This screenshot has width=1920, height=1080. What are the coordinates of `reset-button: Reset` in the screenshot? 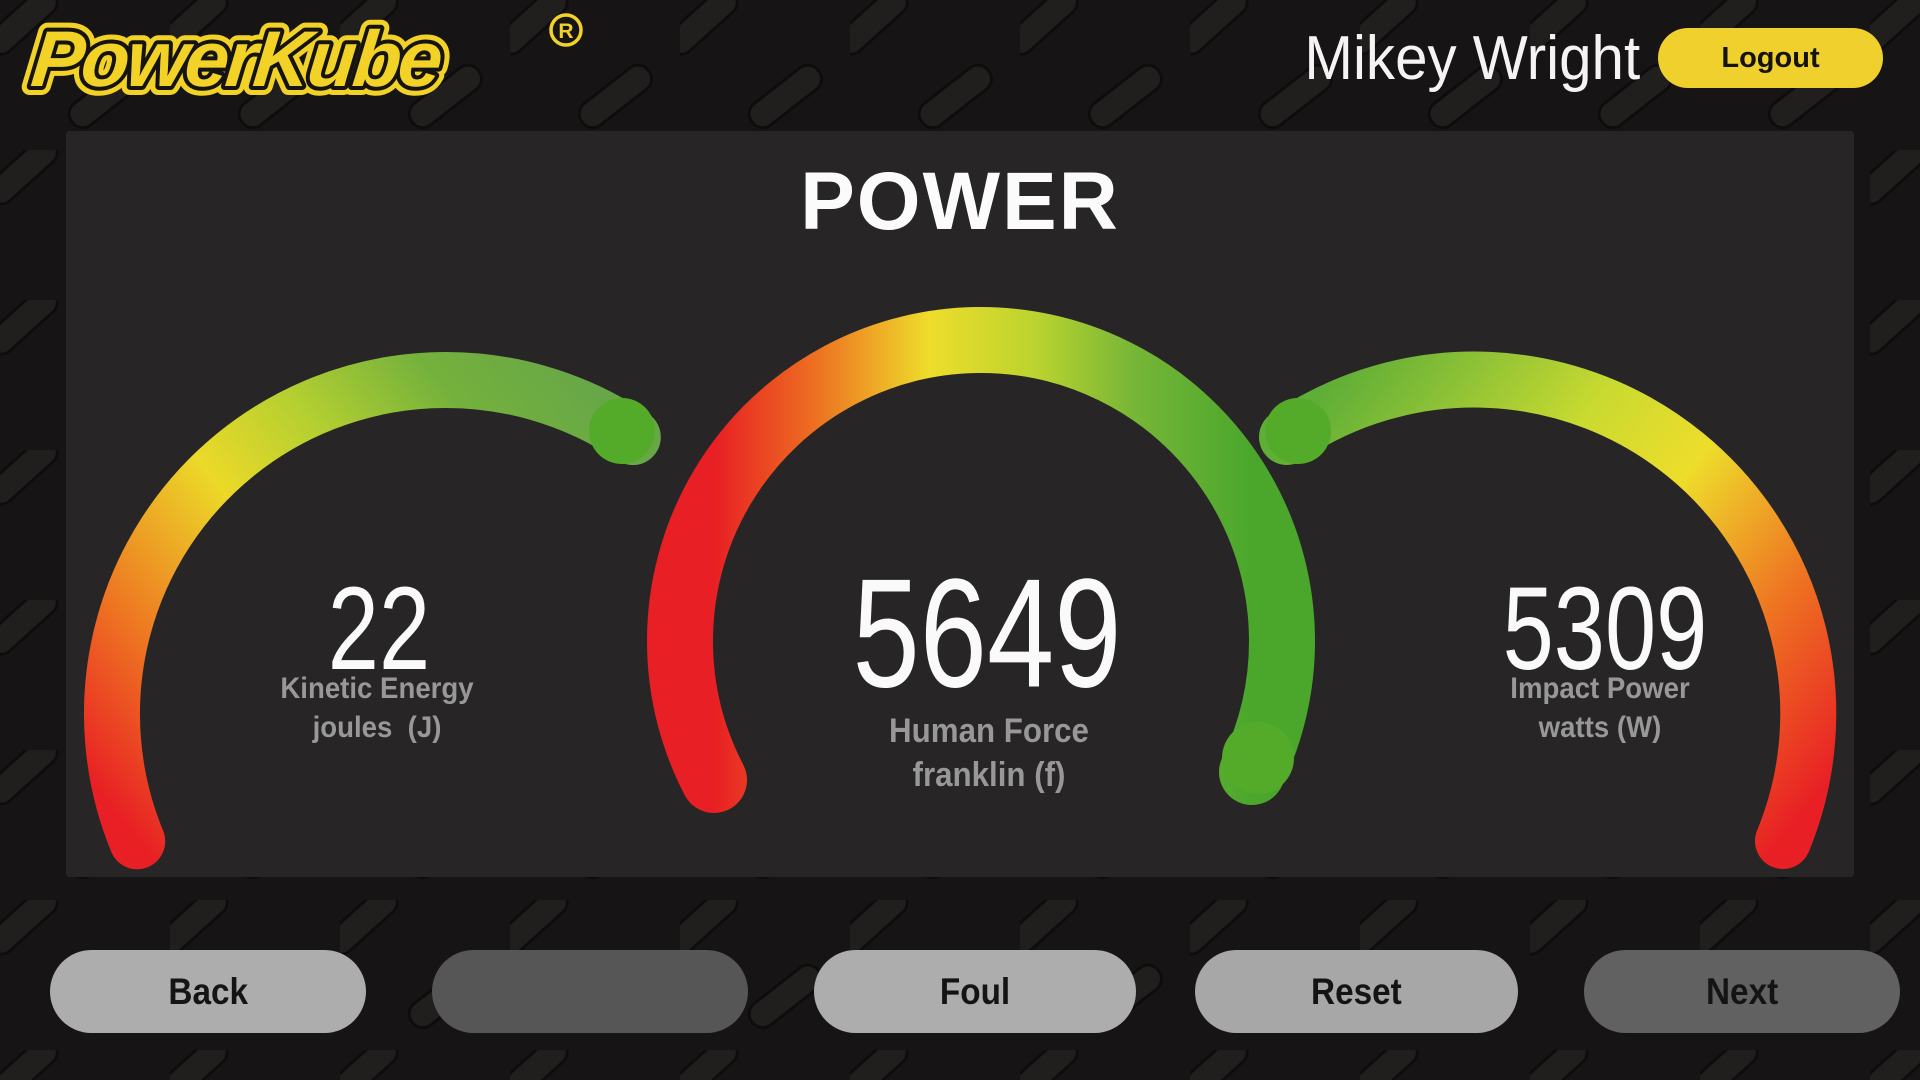 It's located at (1356, 991).